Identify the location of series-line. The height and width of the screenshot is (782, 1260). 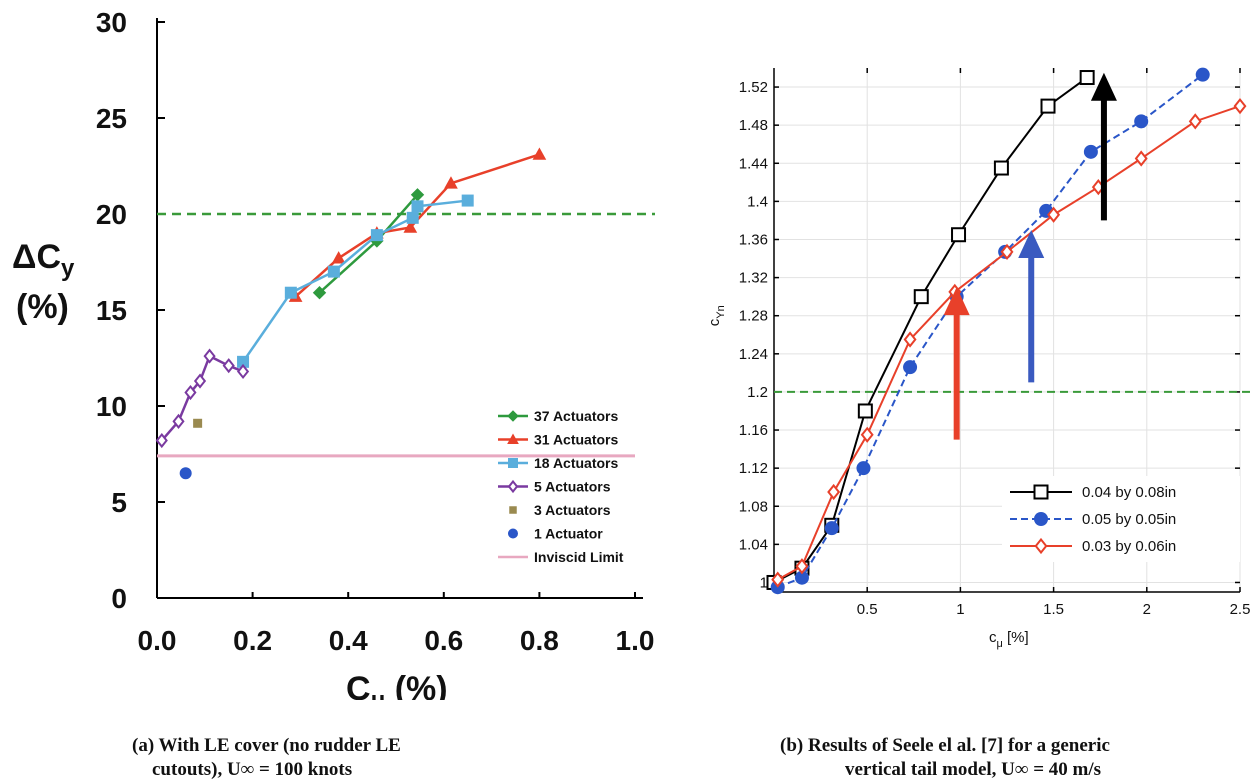
(417, 225).